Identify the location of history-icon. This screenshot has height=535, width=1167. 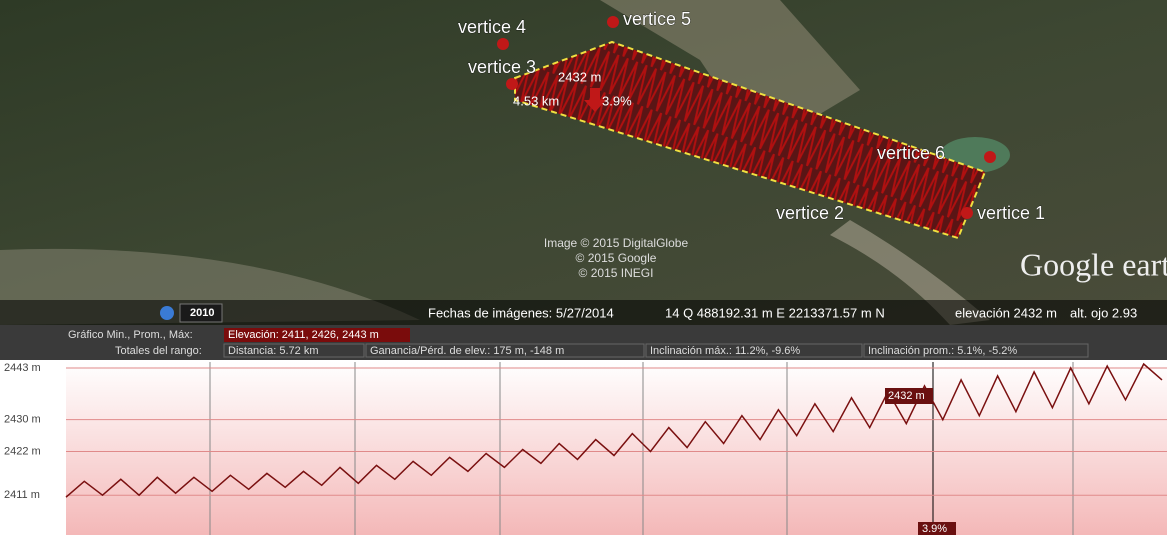
(167, 313).